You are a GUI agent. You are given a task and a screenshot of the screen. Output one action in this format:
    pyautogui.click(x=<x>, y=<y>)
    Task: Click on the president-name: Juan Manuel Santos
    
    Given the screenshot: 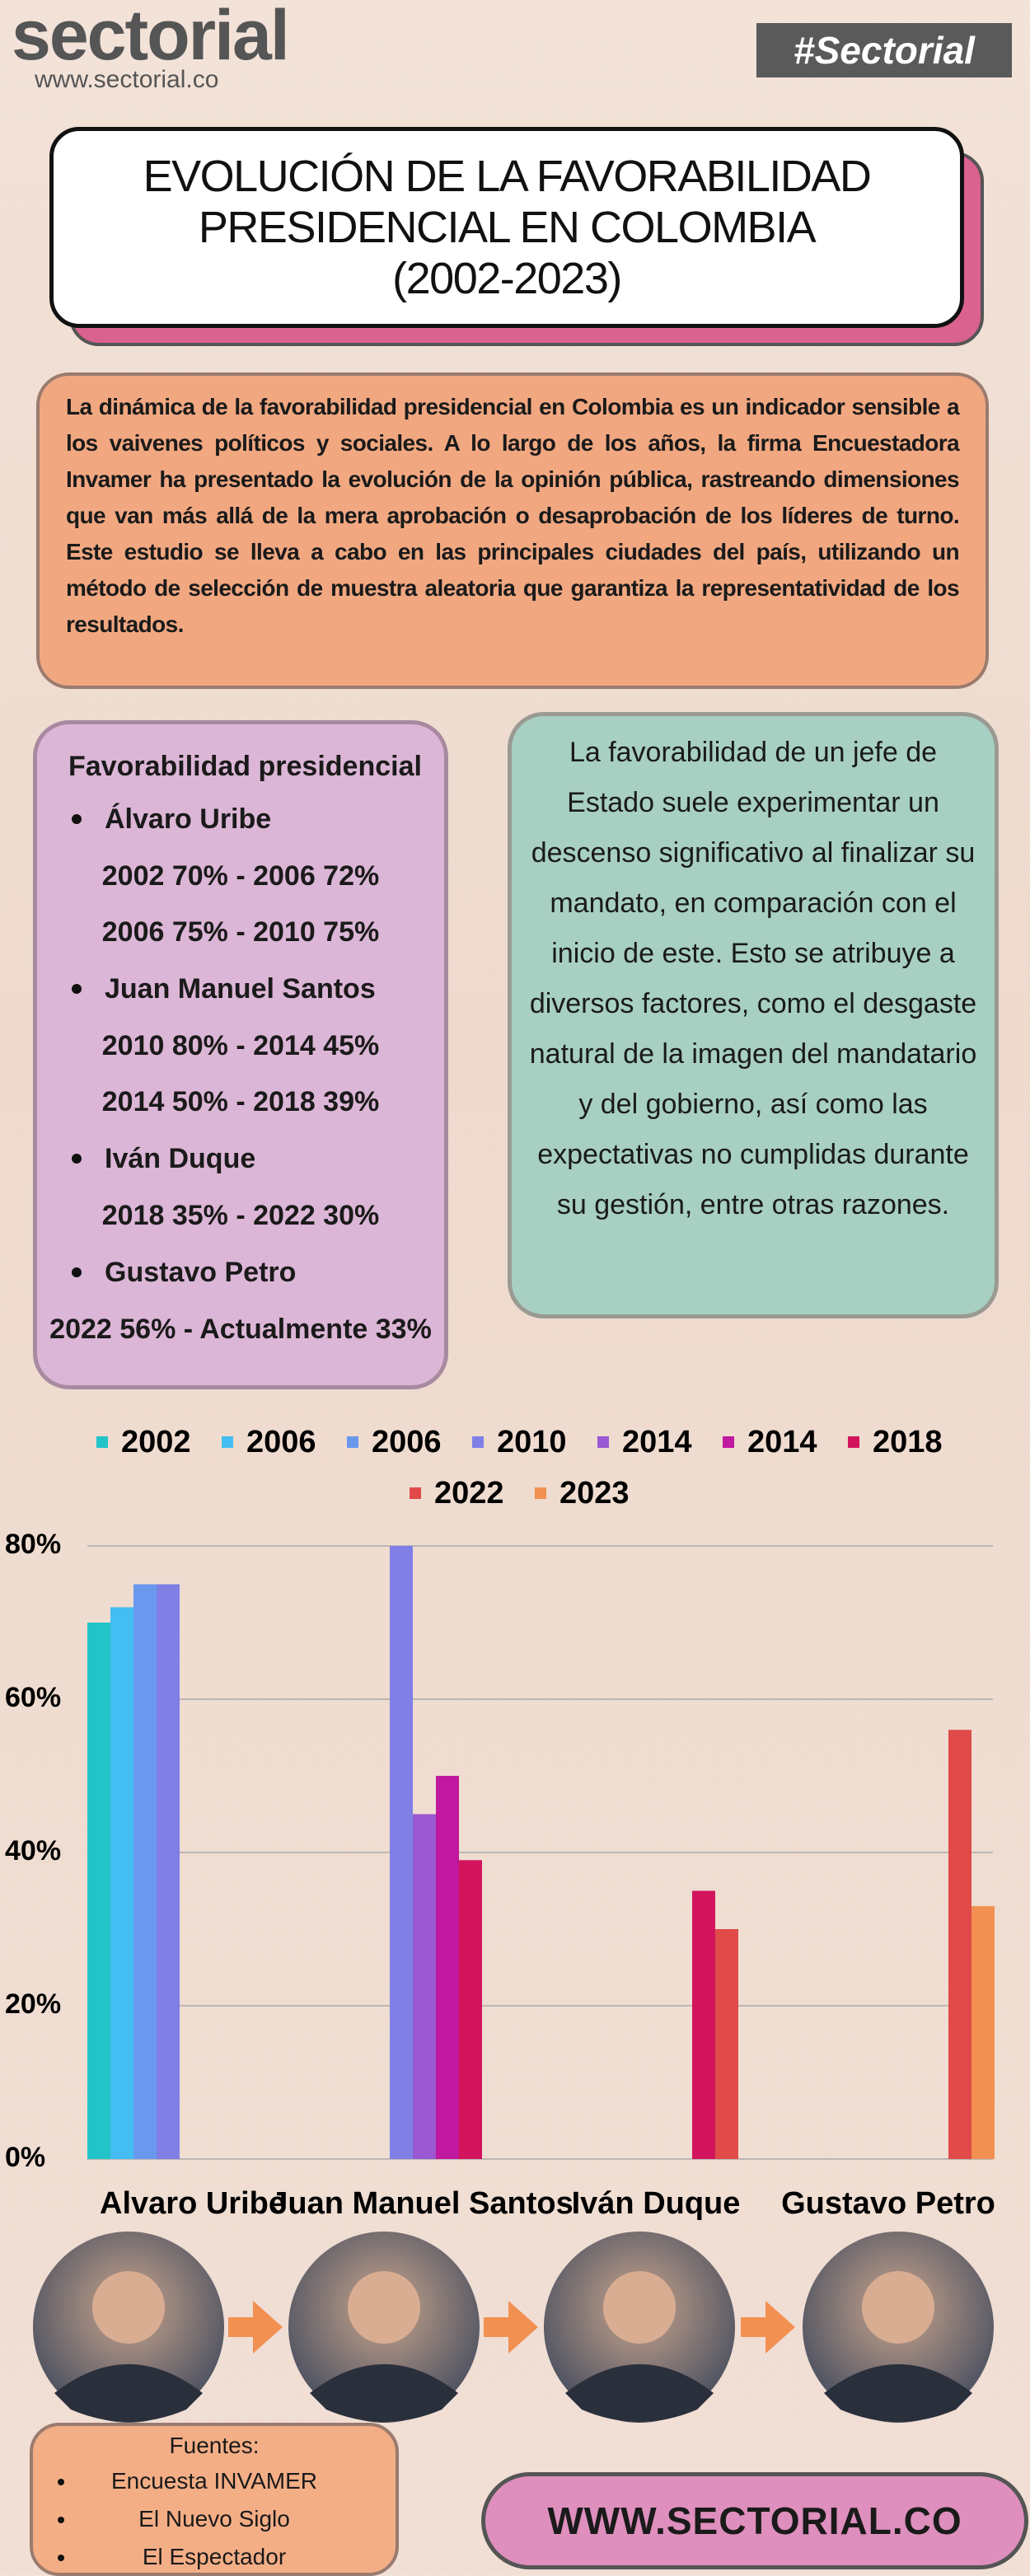 What is the action you would take?
    pyautogui.click(x=240, y=989)
    